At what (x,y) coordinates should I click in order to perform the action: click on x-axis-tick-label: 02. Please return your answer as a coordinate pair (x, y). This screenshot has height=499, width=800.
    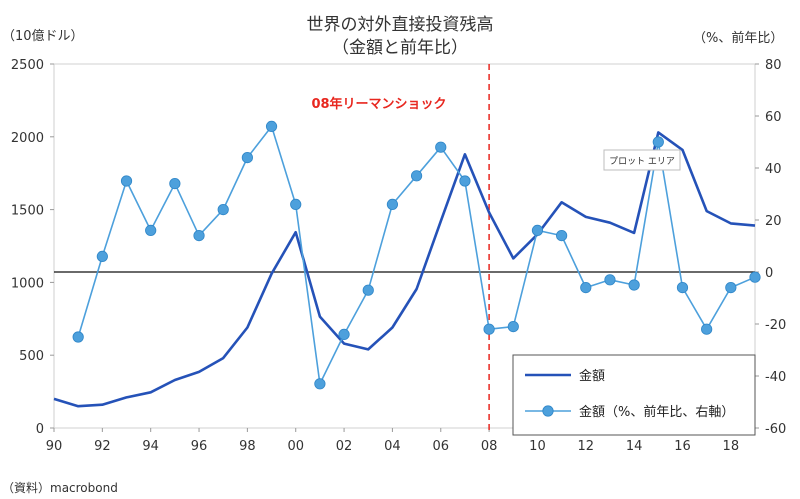
    Looking at the image, I should click on (344, 446).